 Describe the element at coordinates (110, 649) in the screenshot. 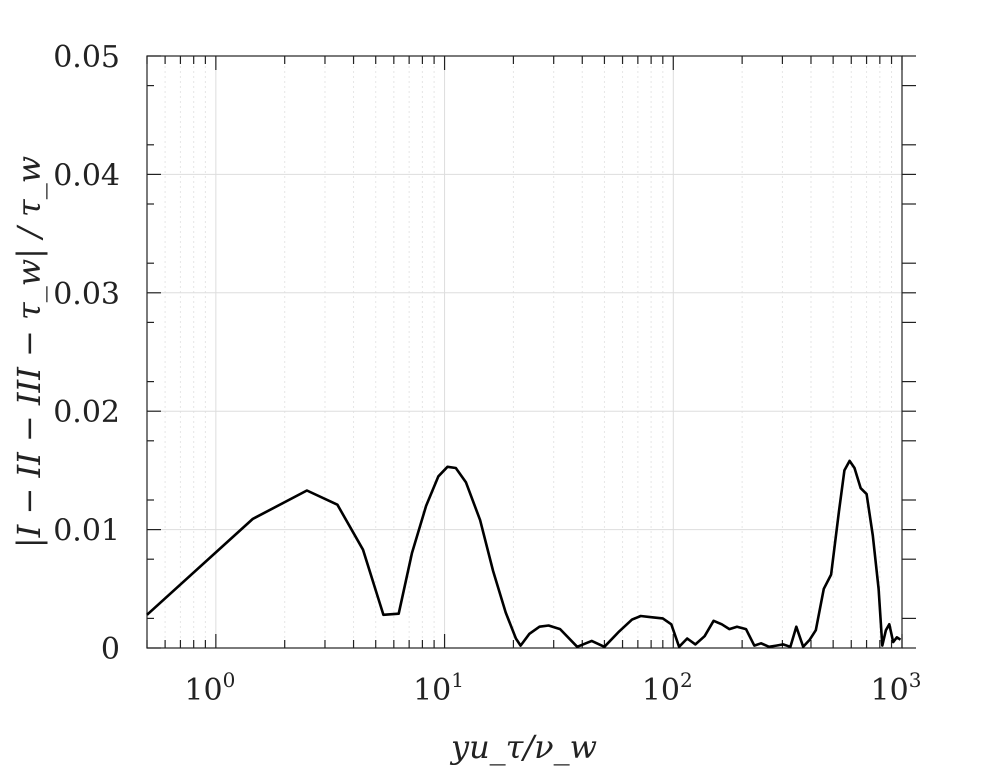

I see `y-tick-label: 0` at that location.